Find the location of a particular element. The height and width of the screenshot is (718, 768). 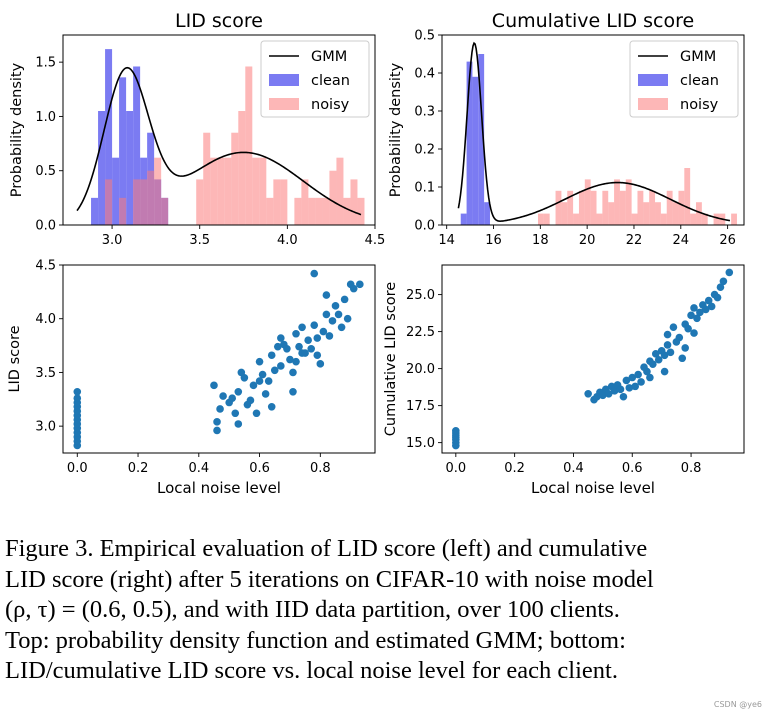

plot-area is located at coordinates (597, 133).